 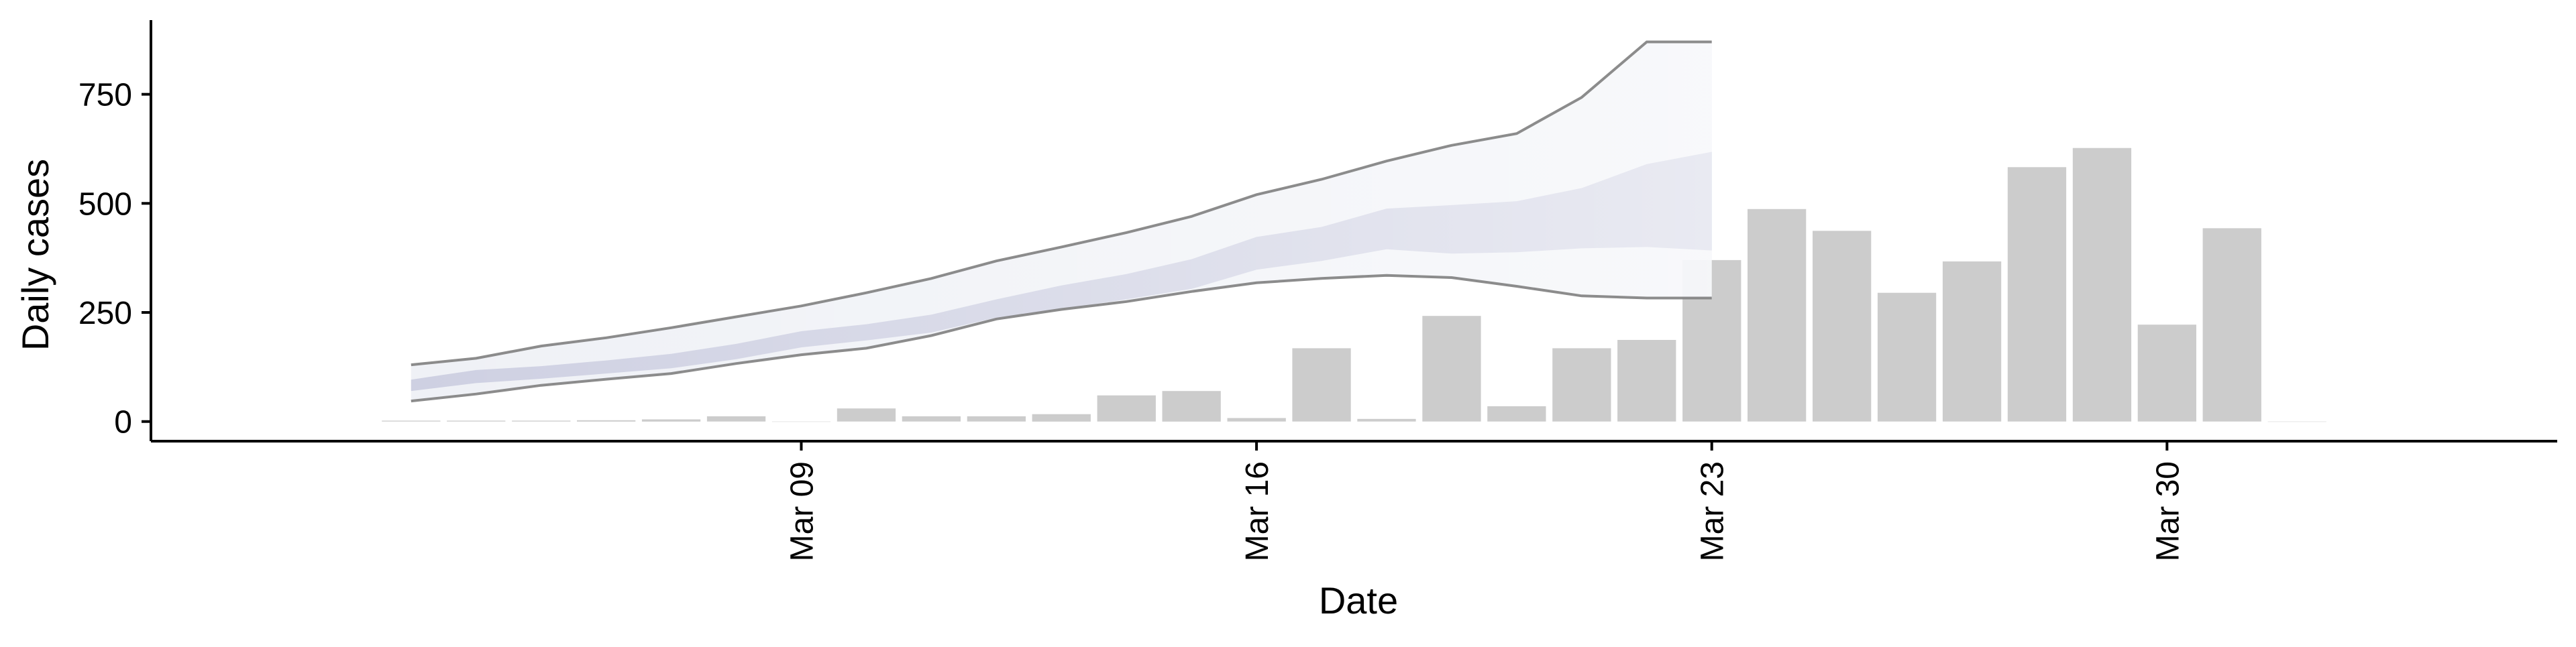 I want to click on y-tick-label: 750, so click(x=105, y=95).